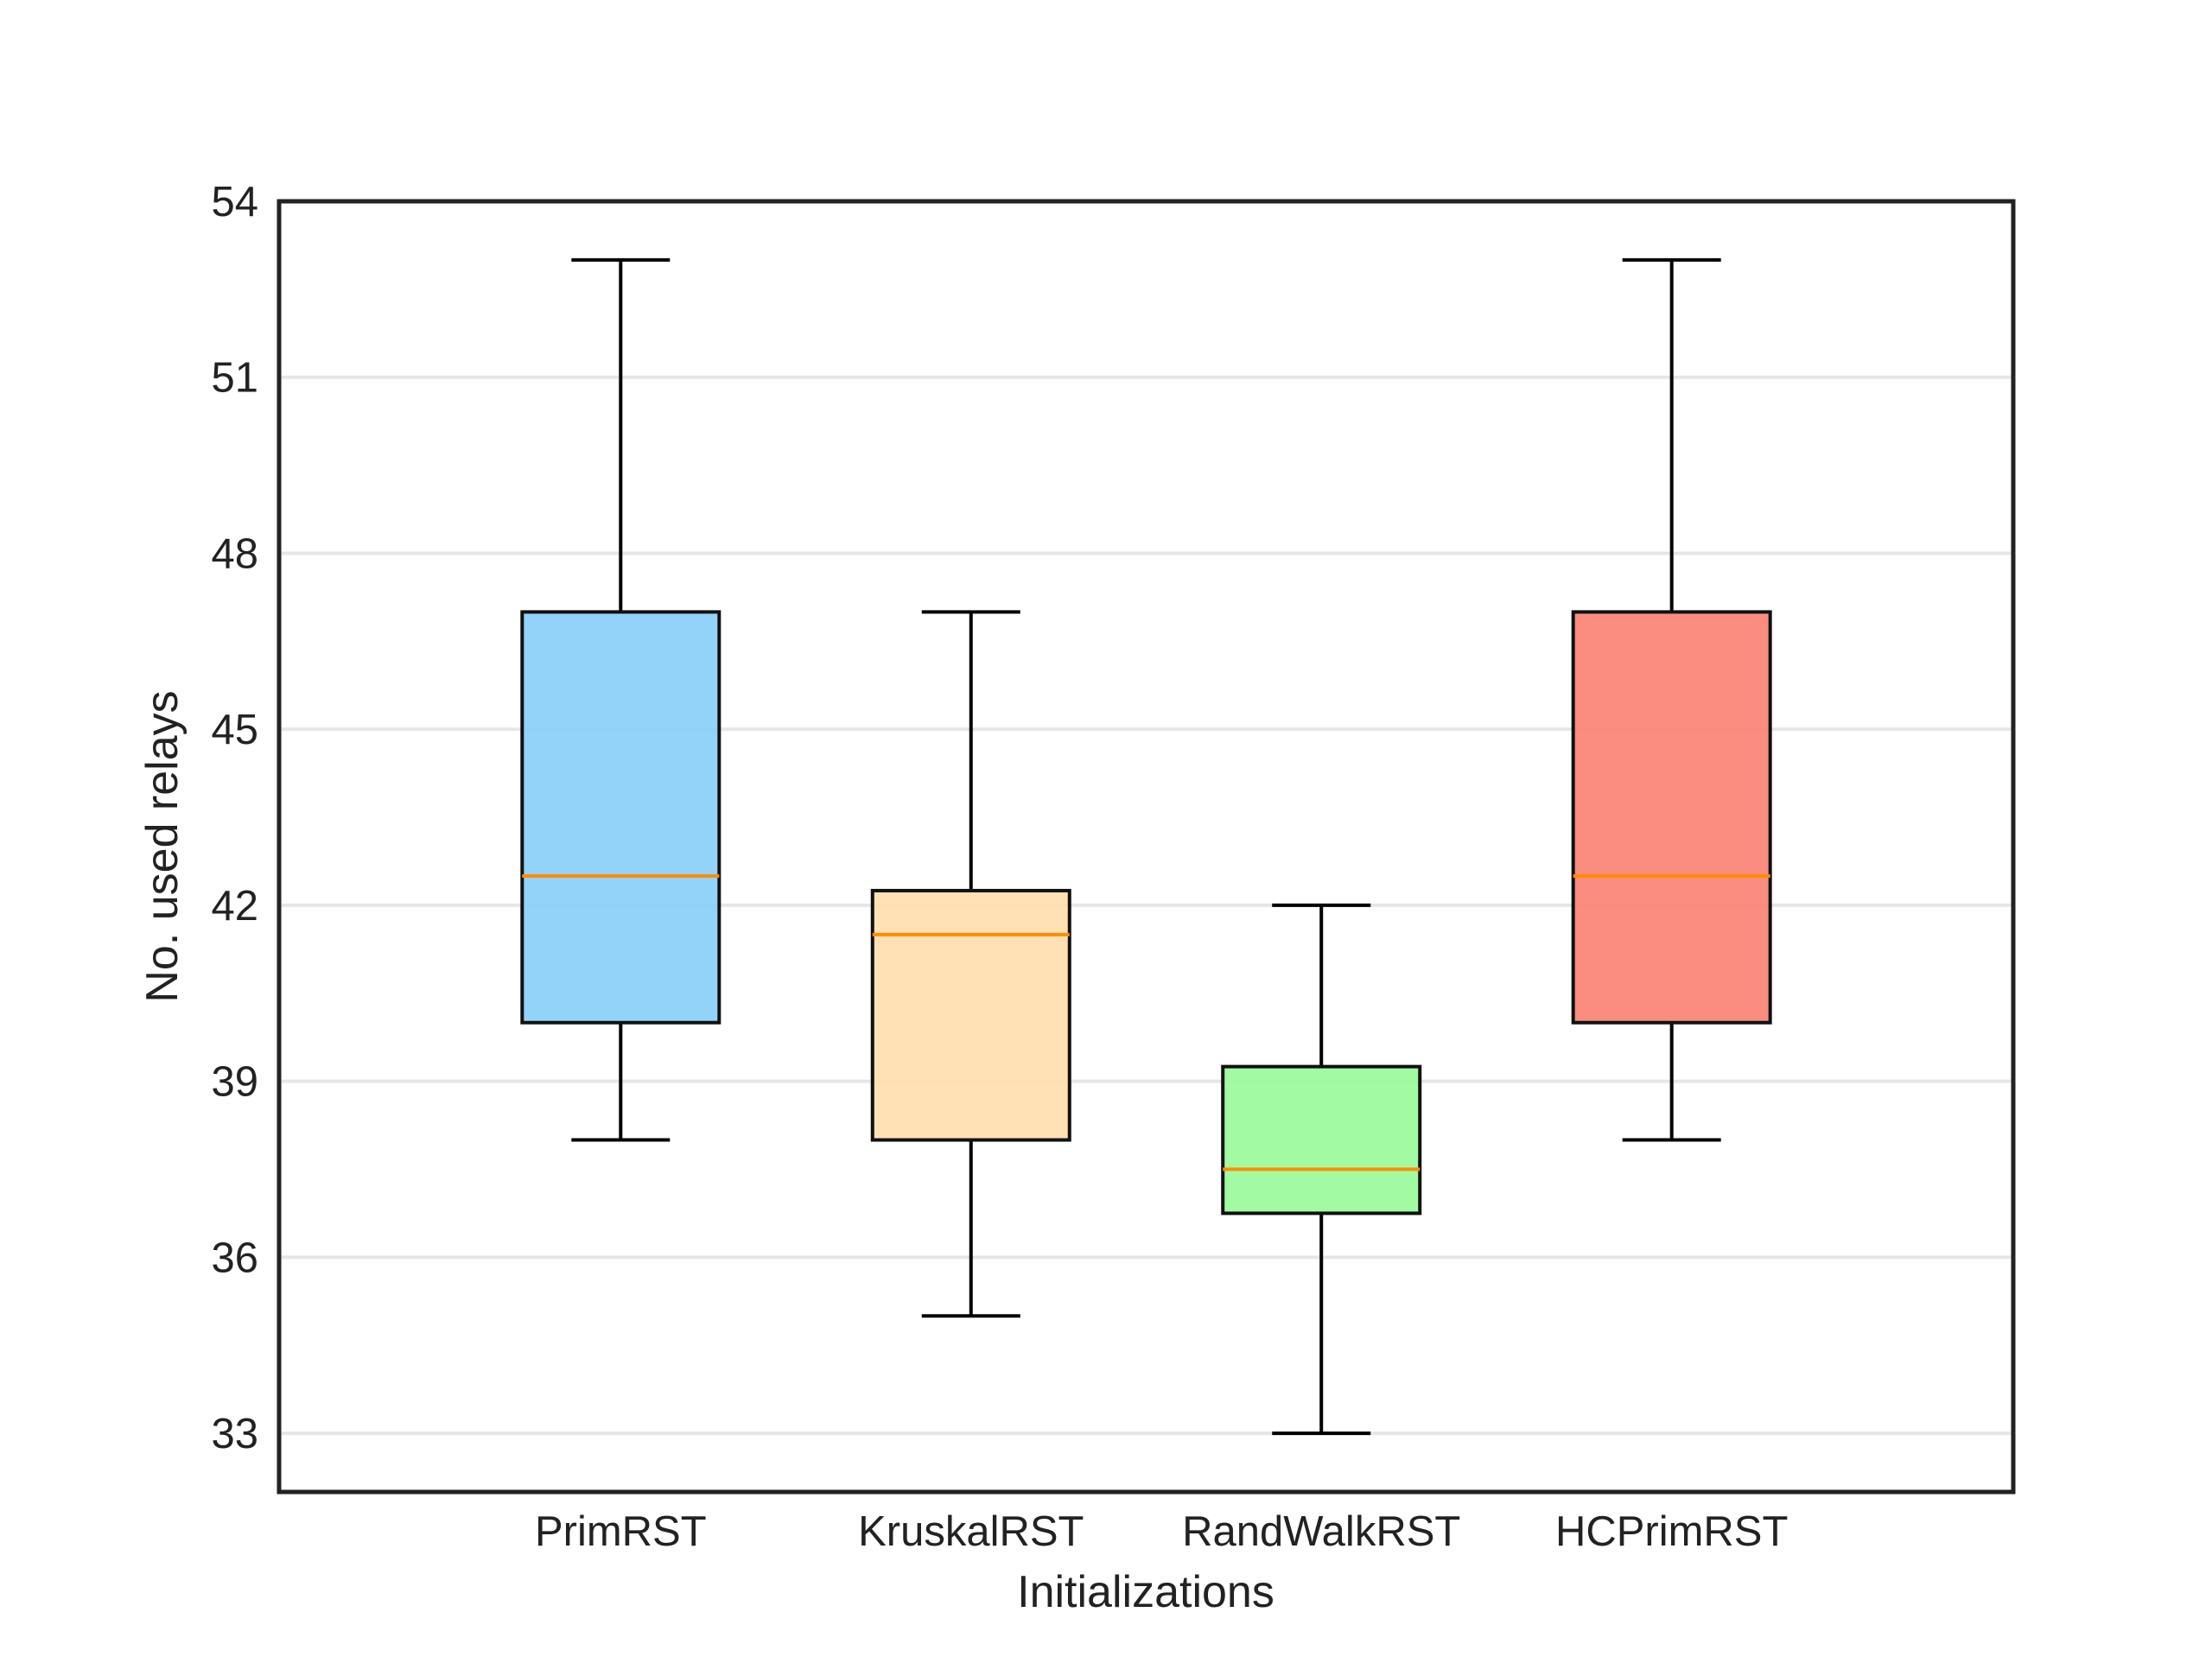  Describe the element at coordinates (234, 202) in the screenshot. I see `y-tick-label: 54` at that location.